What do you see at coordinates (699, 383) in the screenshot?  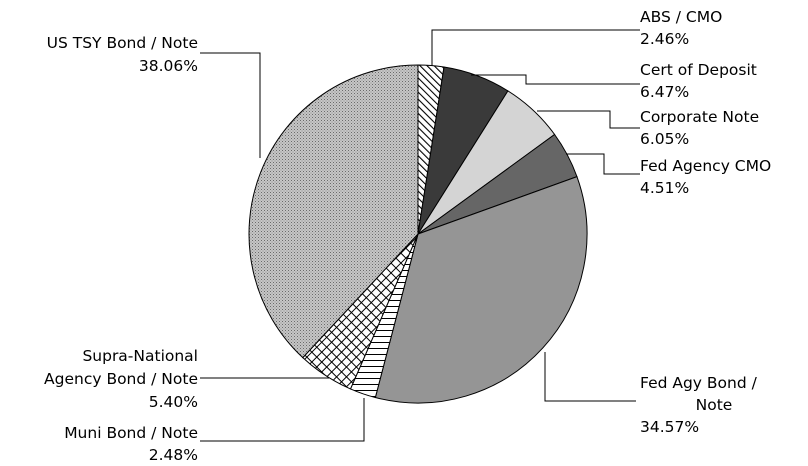 I see `slice-label-fed-agy-bond-note-line1: Fed Agy Bond /` at bounding box center [699, 383].